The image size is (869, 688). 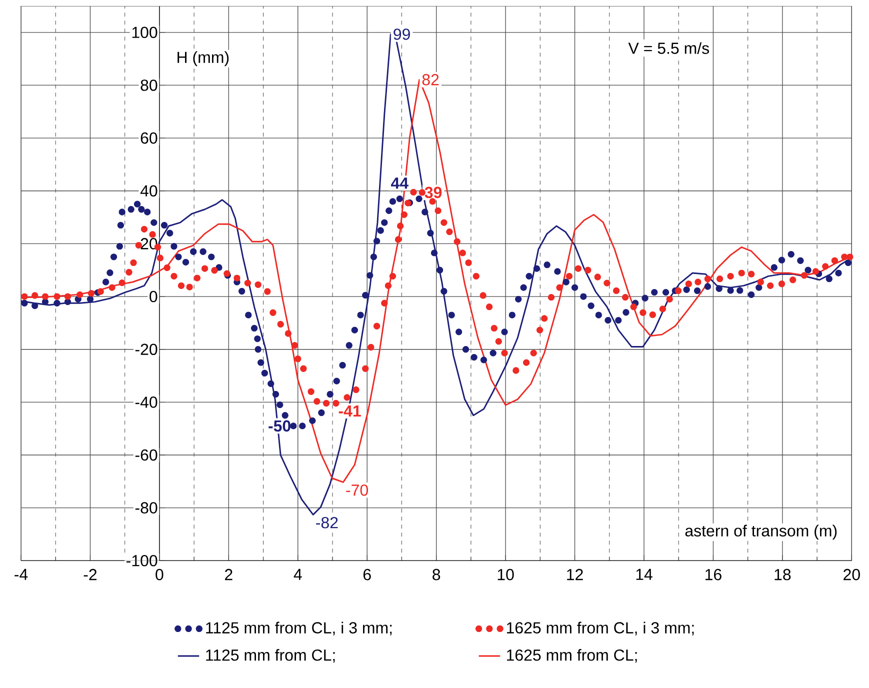 What do you see at coordinates (146, 455) in the screenshot?
I see `y-tick-label: -60` at bounding box center [146, 455].